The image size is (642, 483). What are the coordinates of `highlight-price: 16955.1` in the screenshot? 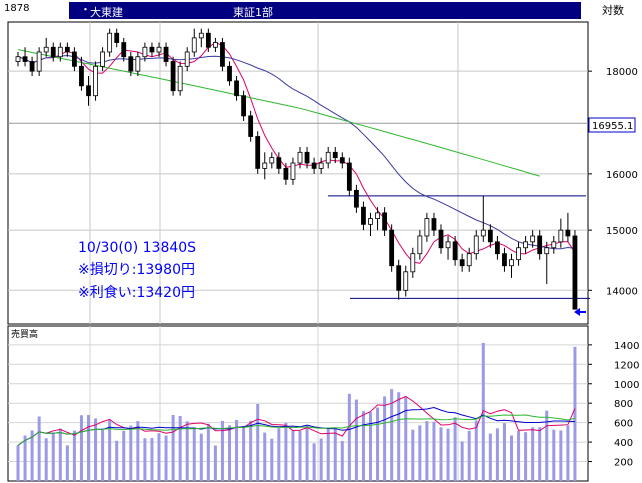 It's located at (612, 126).